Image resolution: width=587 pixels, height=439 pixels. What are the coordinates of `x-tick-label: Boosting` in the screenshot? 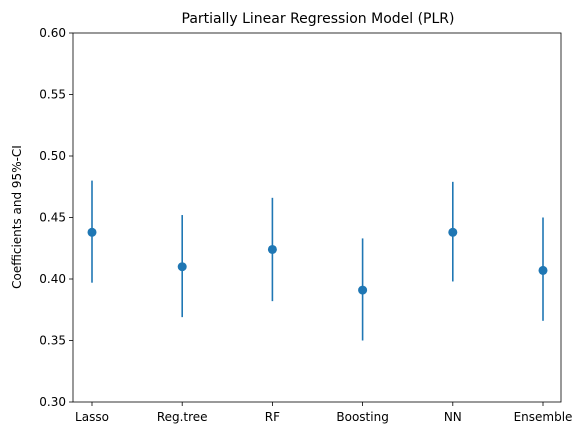 It's located at (362, 417).